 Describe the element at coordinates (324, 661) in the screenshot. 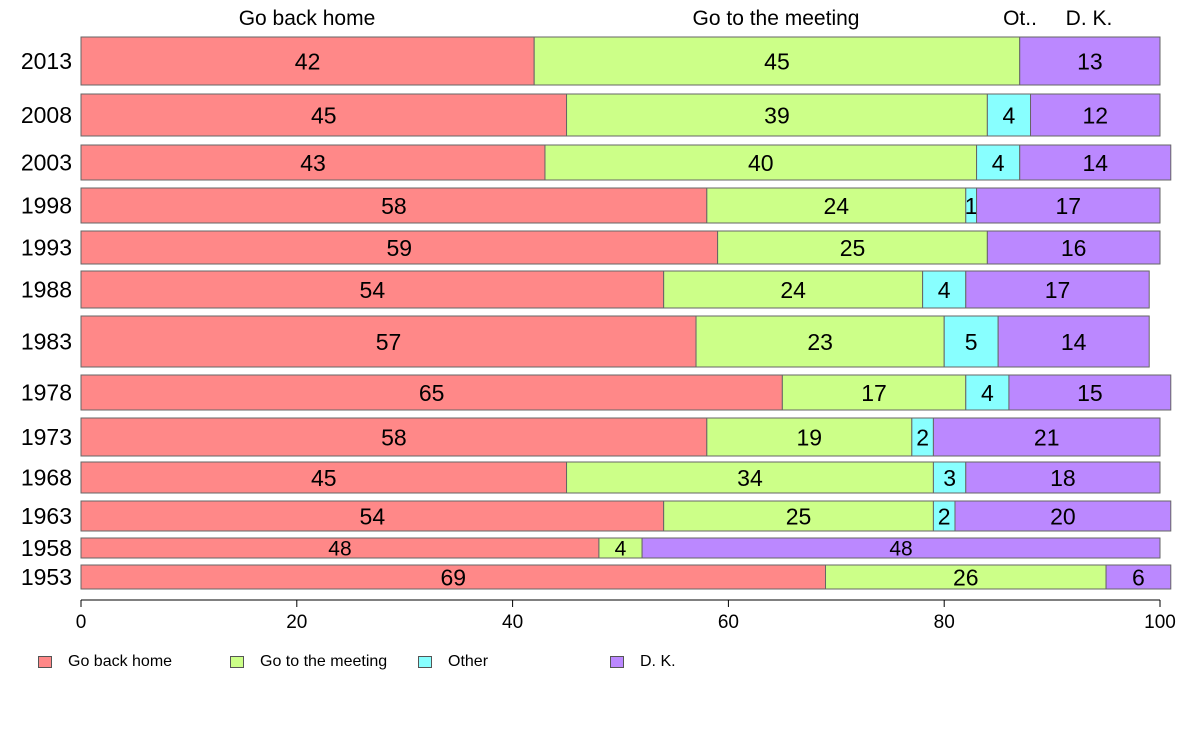

I see `legend-label-go-to-the-meeting: Go to the meeting` at that location.